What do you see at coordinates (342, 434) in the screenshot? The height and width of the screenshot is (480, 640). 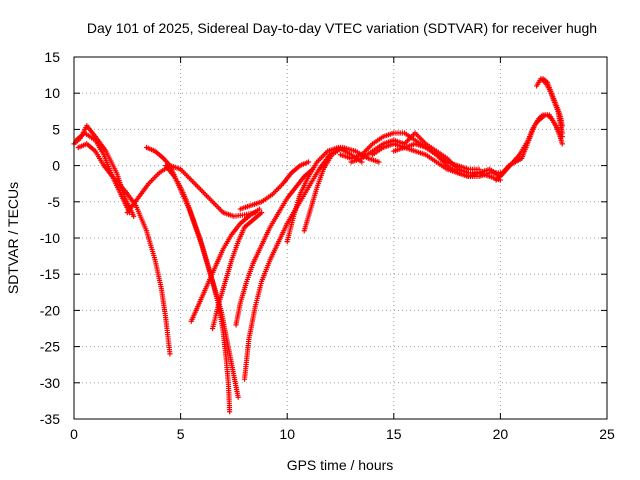 I see `x-tick-labels: 0 5 10 15 20 25` at bounding box center [342, 434].